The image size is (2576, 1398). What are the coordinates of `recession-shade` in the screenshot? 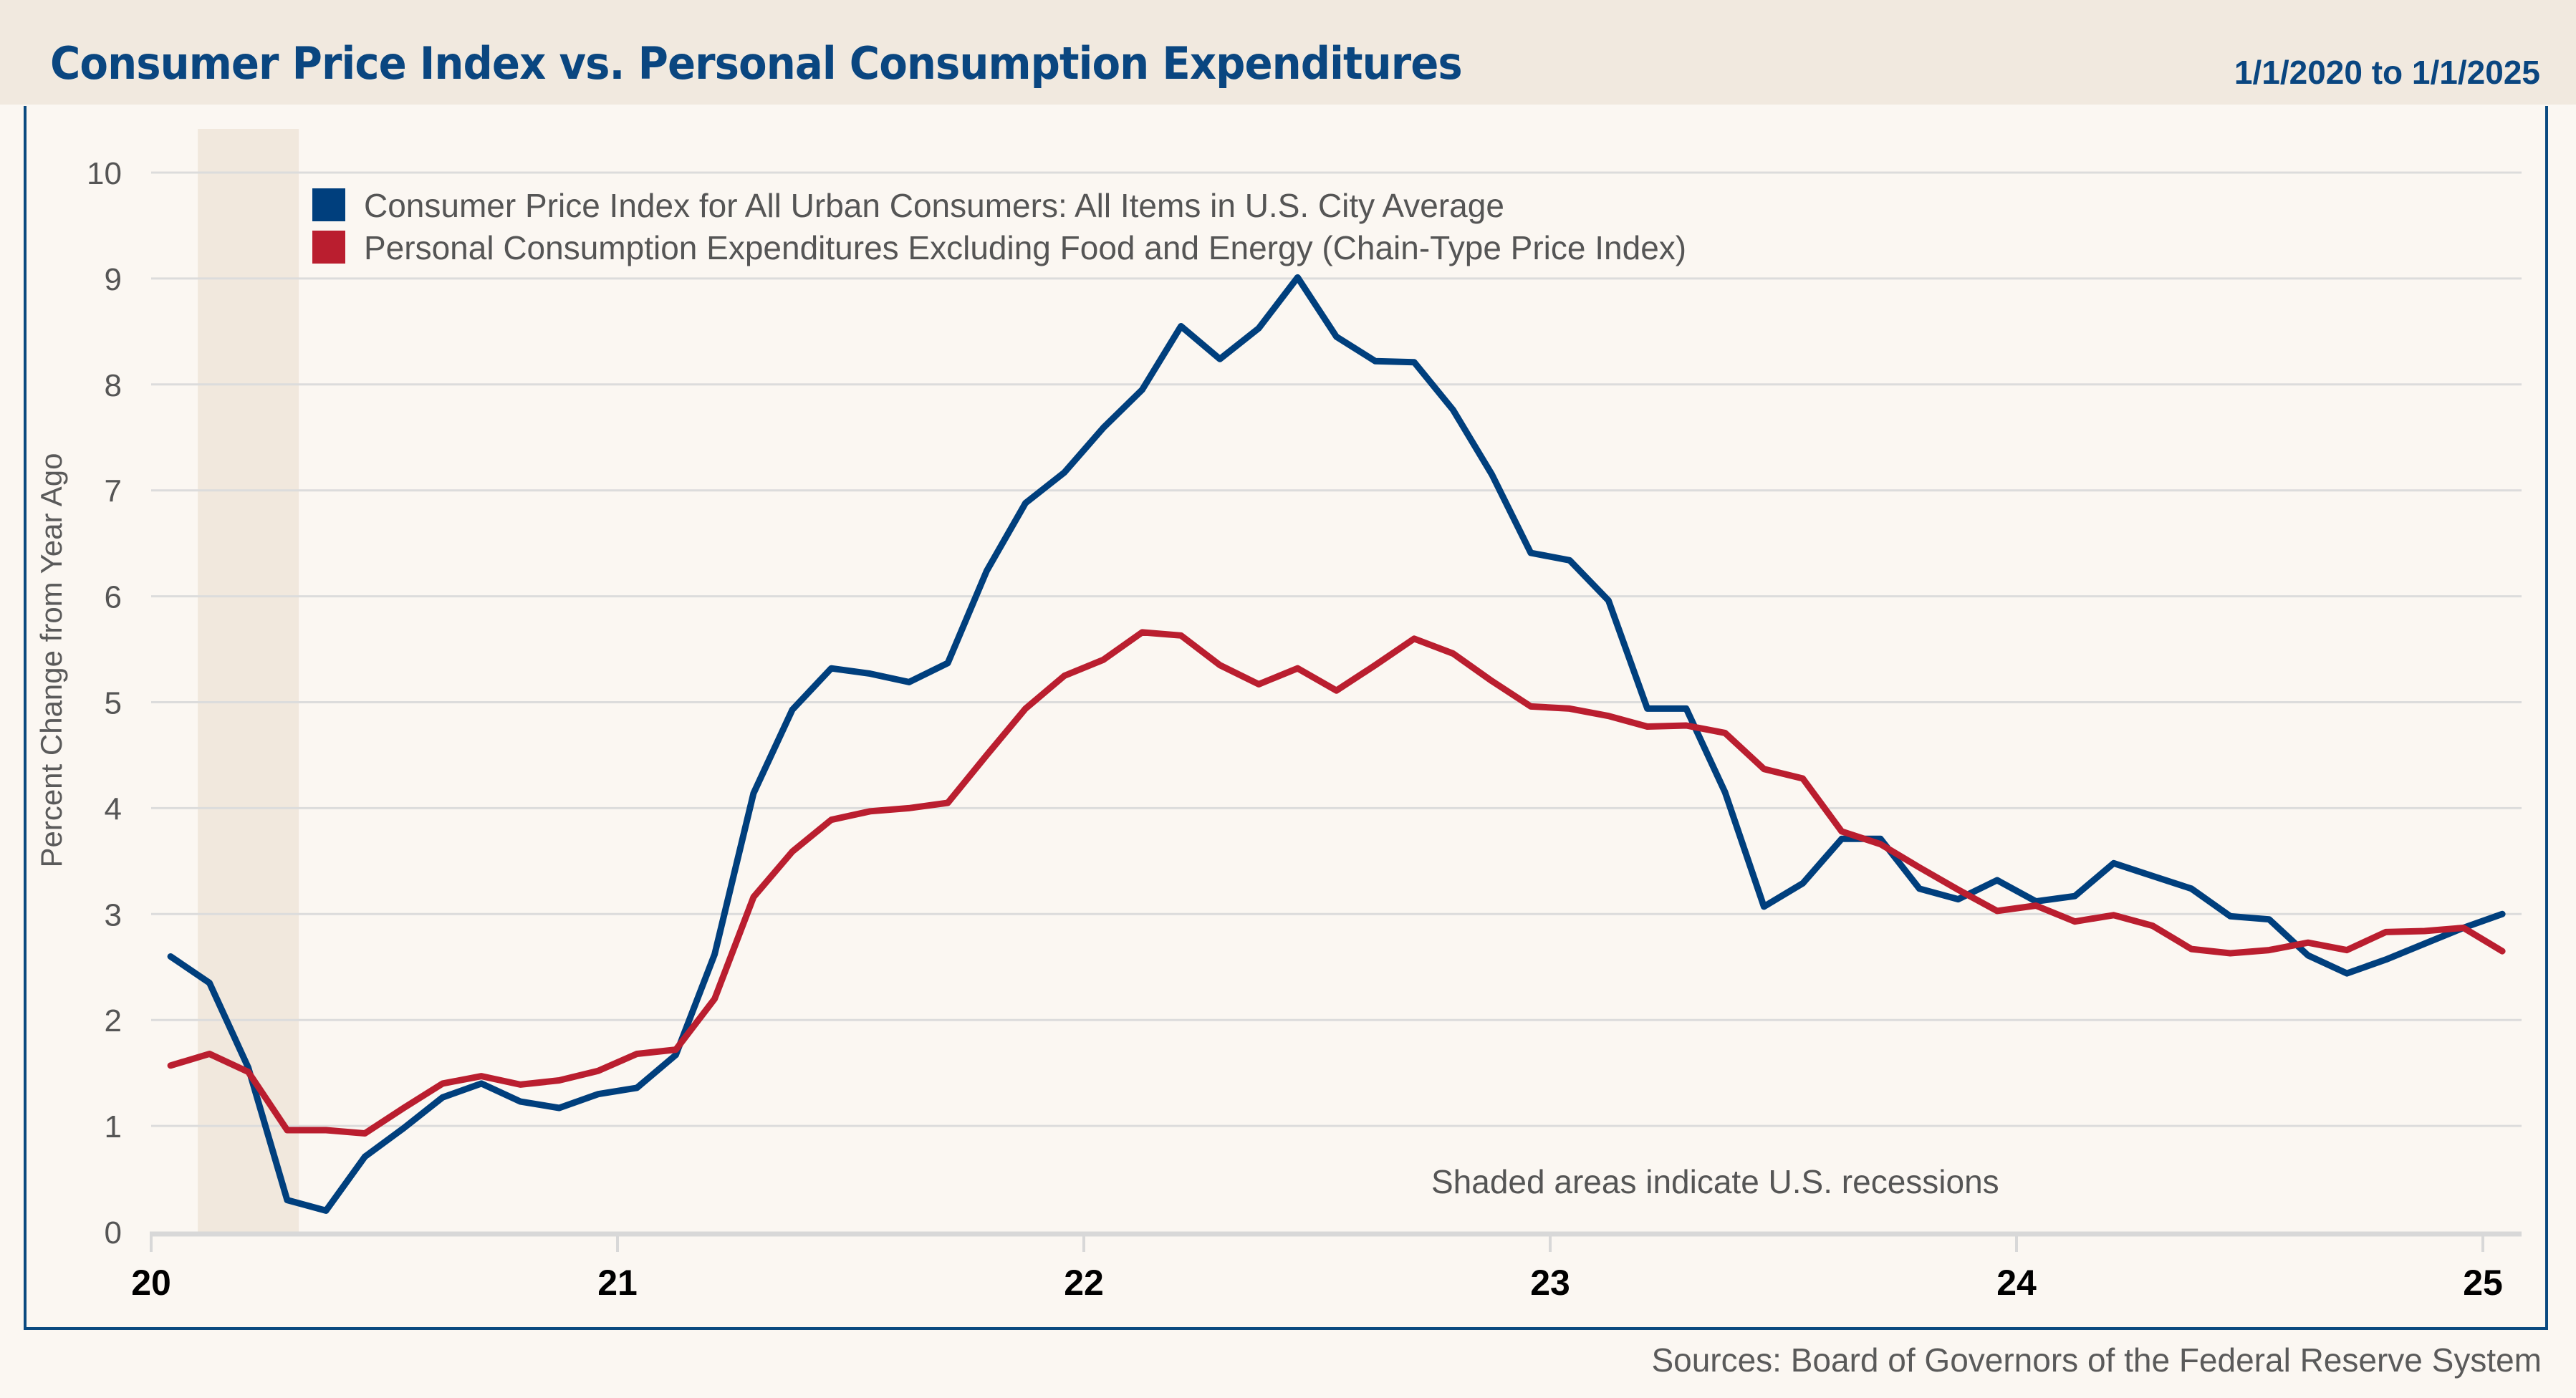 It's located at (249, 680).